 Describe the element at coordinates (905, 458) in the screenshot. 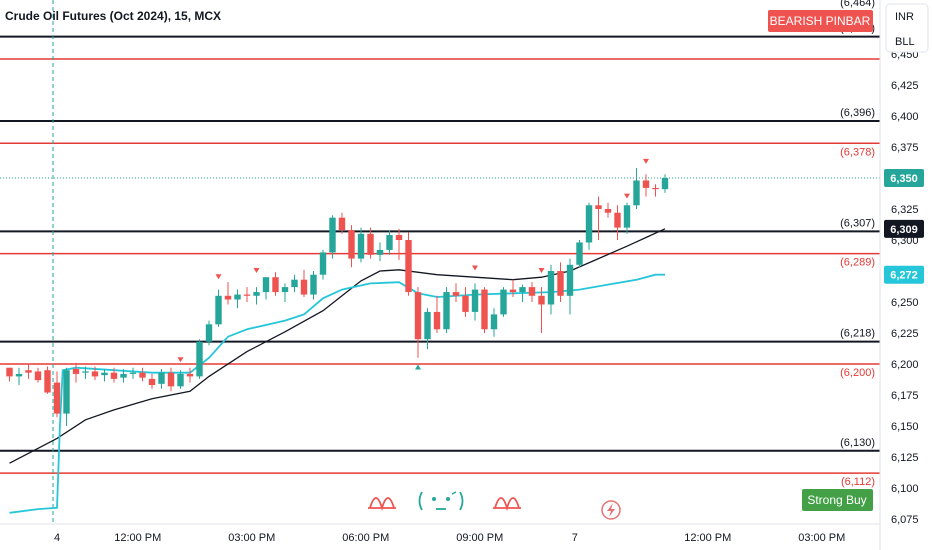

I see `y-tick-label: 6,125` at that location.